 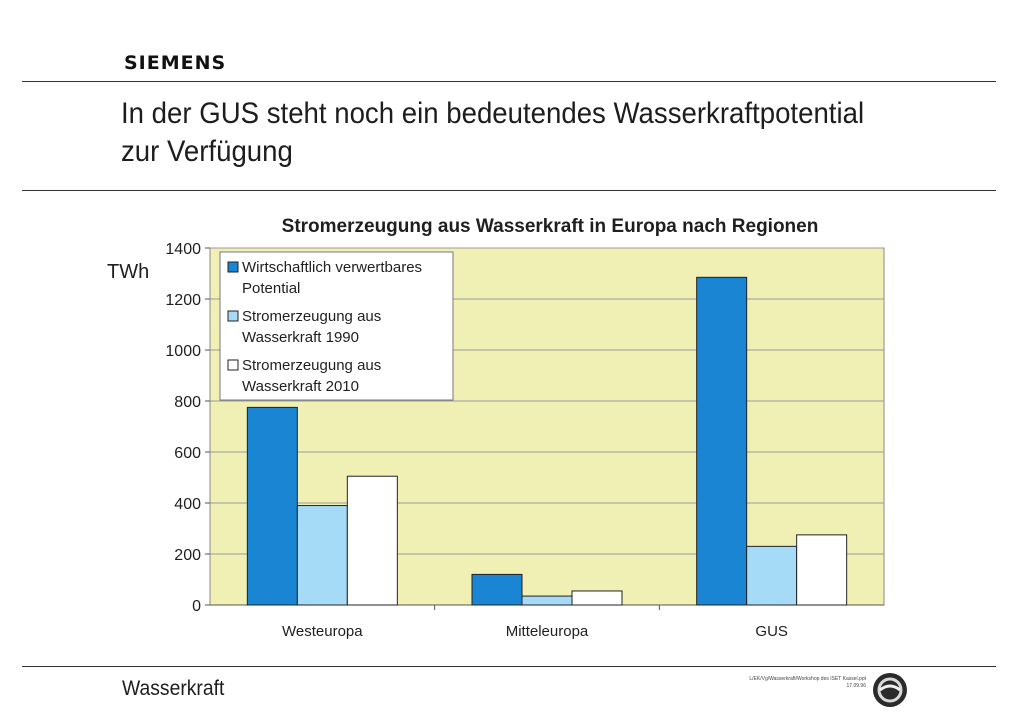 What do you see at coordinates (175, 63) in the screenshot?
I see `siemens-logo: SIEMENS` at bounding box center [175, 63].